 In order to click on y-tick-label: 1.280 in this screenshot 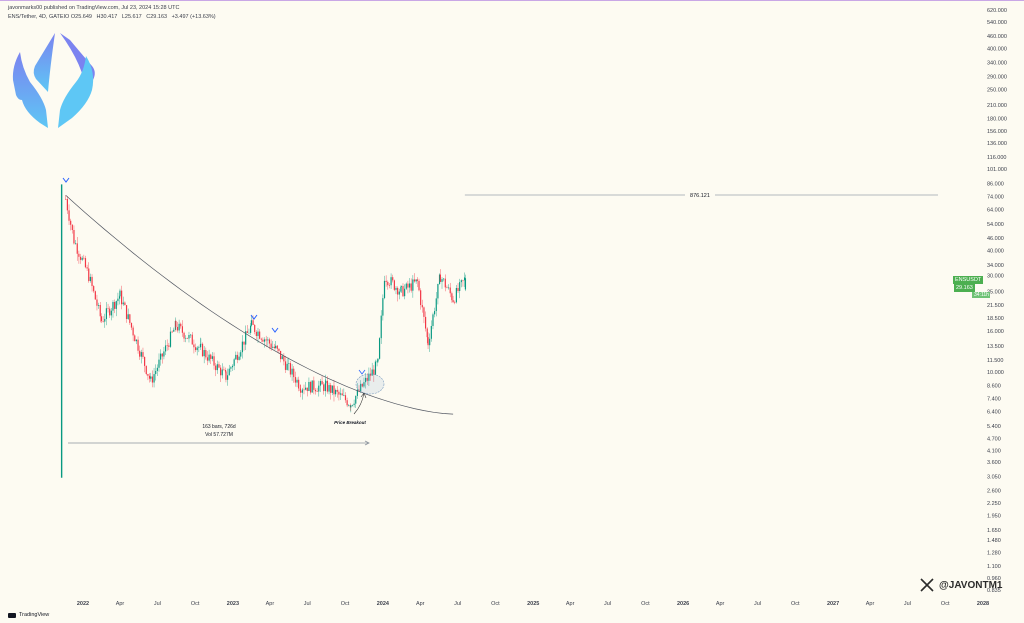, I will do `click(994, 554)`.